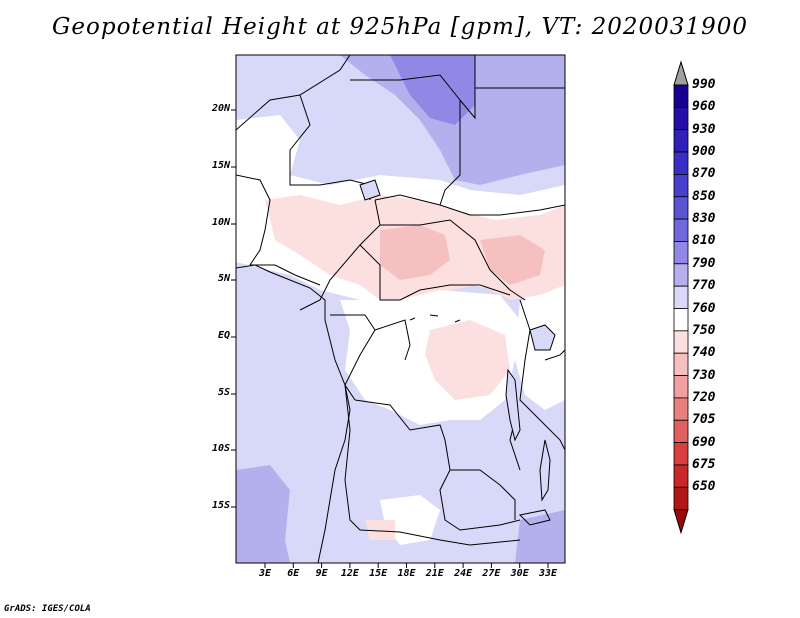 This screenshot has width=800, height=618. What do you see at coordinates (491, 573) in the screenshot?
I see `lon-label: 27E` at bounding box center [491, 573].